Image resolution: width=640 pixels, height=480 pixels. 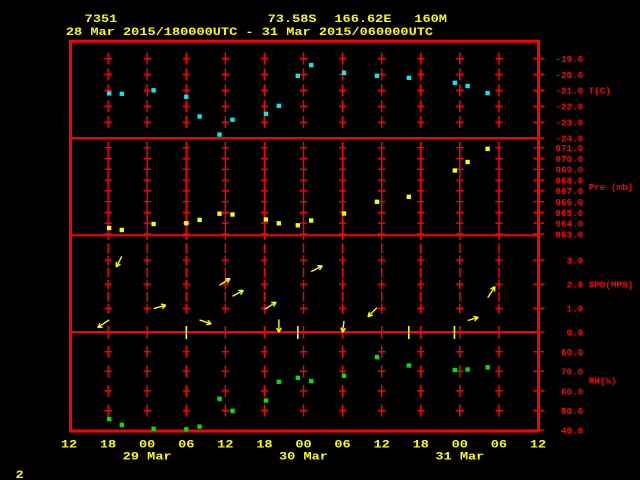 I want to click on svg-text: 60.0, so click(x=572, y=391).